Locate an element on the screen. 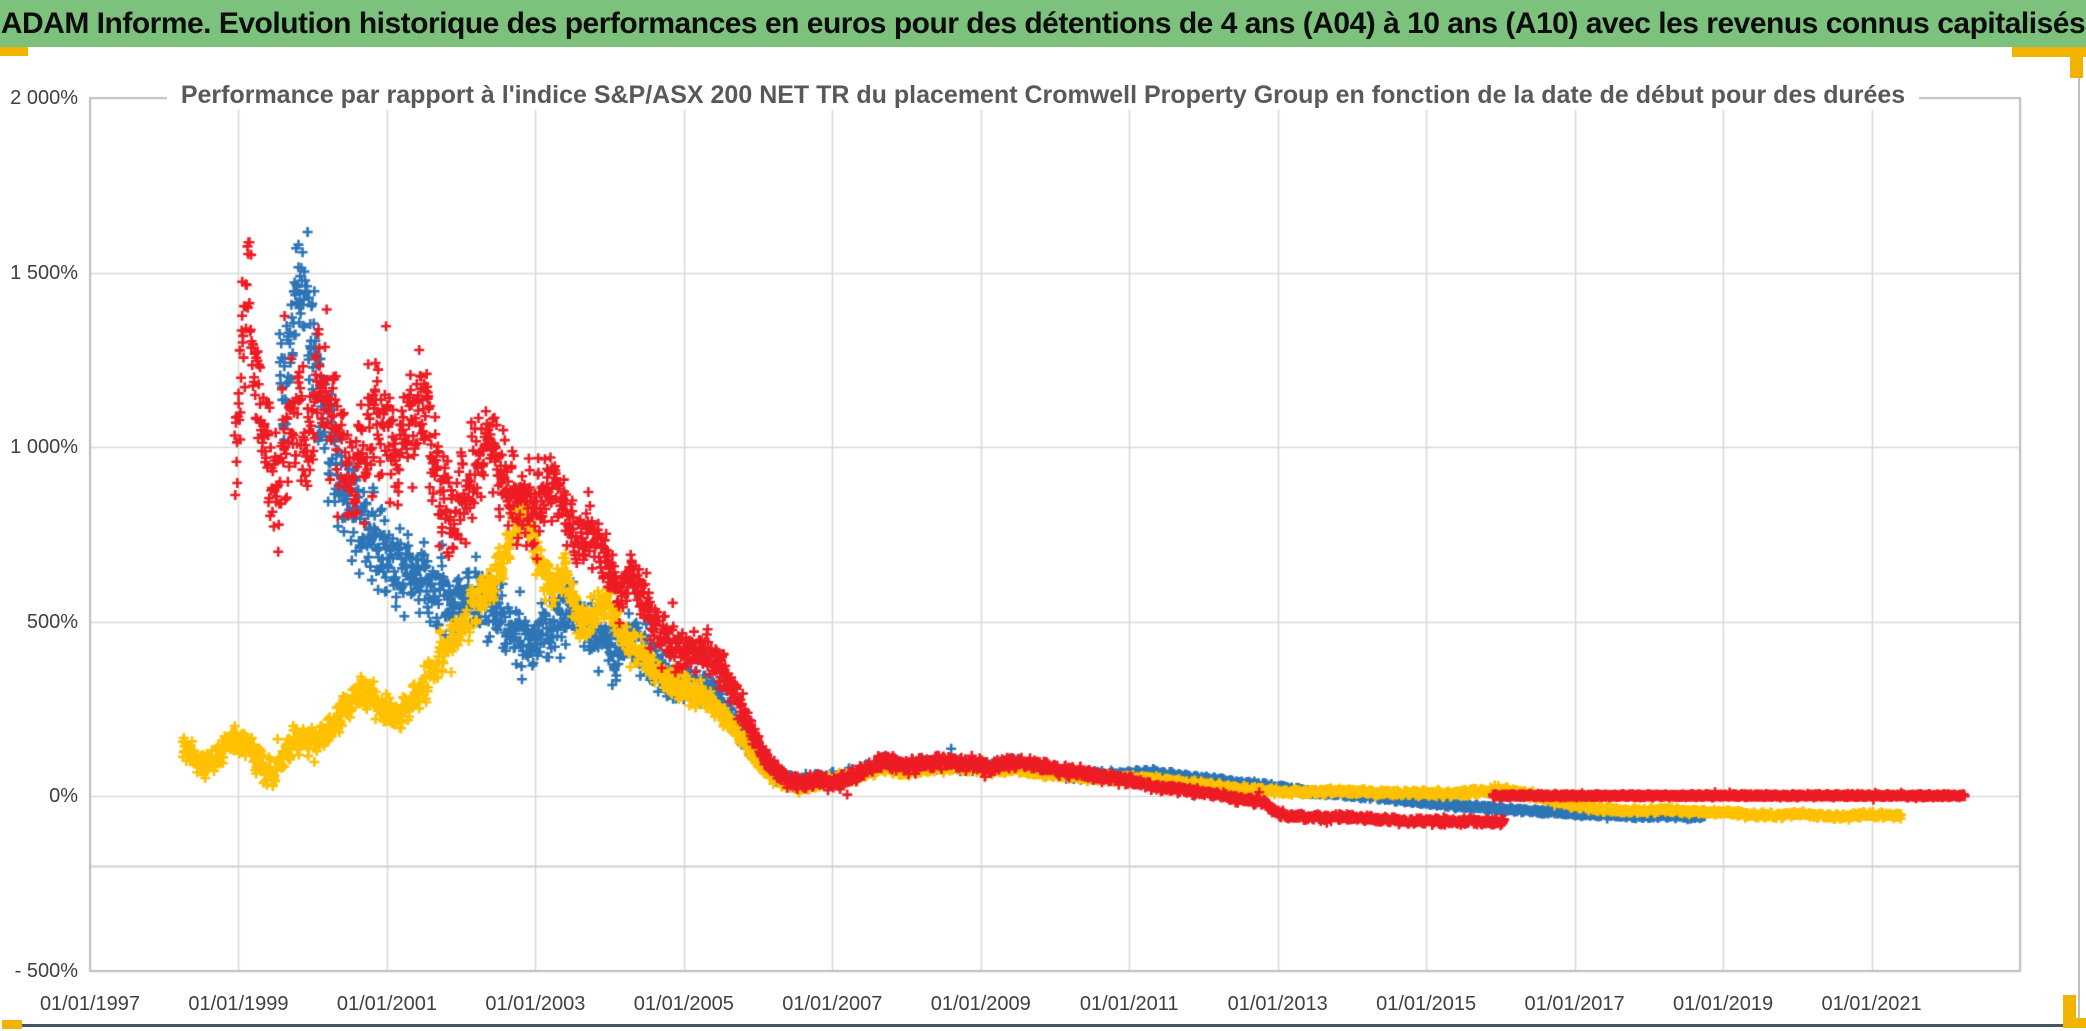  gold-range-corner-bottom-left is located at coordinates (12, 1024).